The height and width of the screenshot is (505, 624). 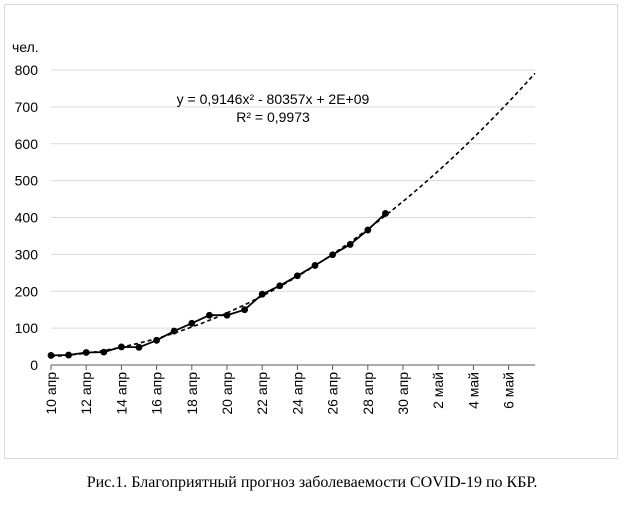 What do you see at coordinates (27, 107) in the screenshot?
I see `y-tick-label: 700` at bounding box center [27, 107].